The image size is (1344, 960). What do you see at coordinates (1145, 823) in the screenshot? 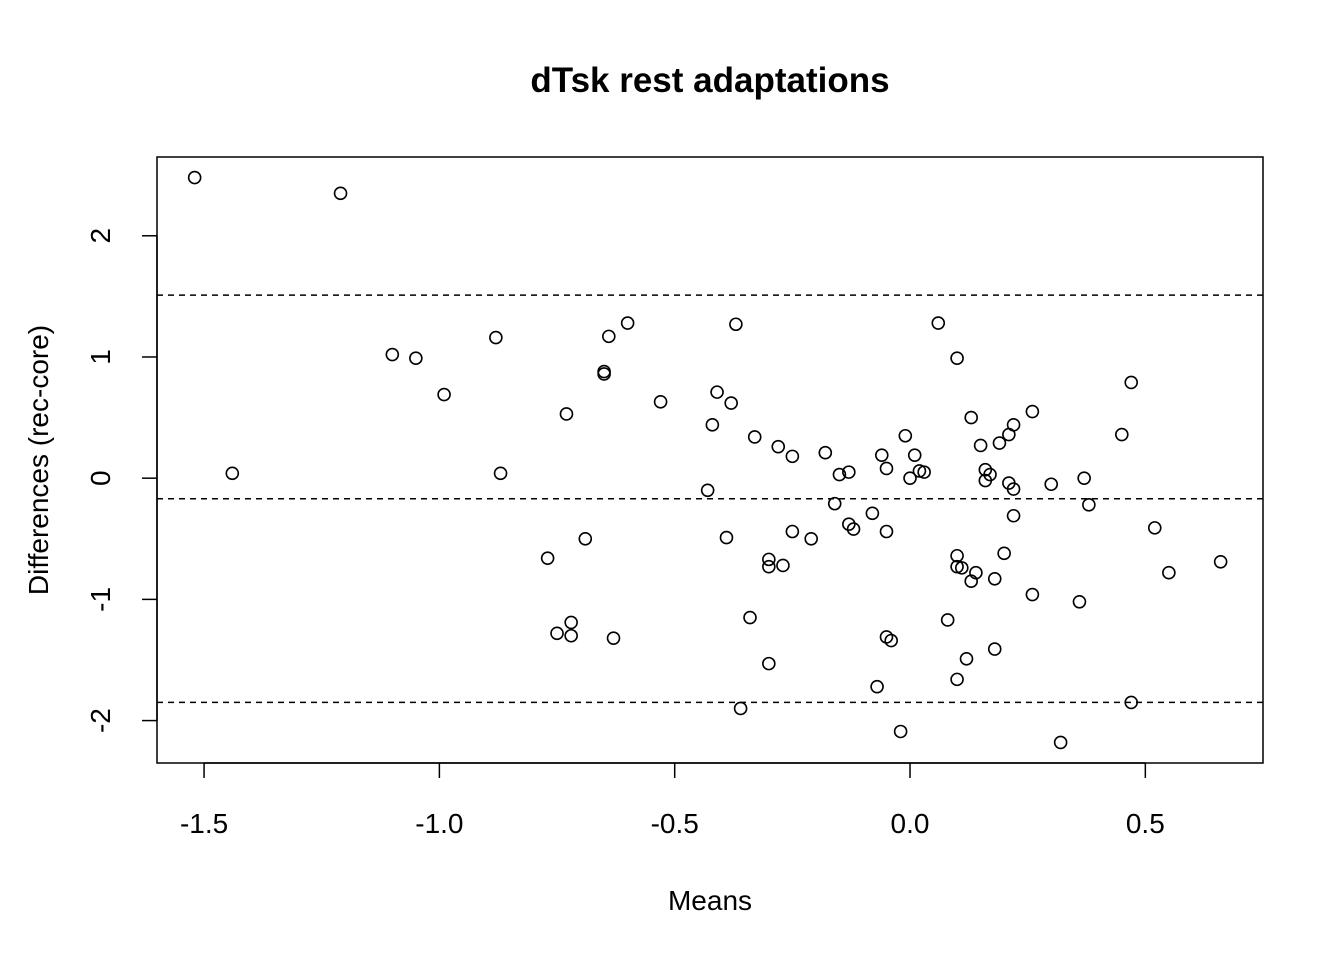
I see `x-tick-label: 0.5` at bounding box center [1145, 823].